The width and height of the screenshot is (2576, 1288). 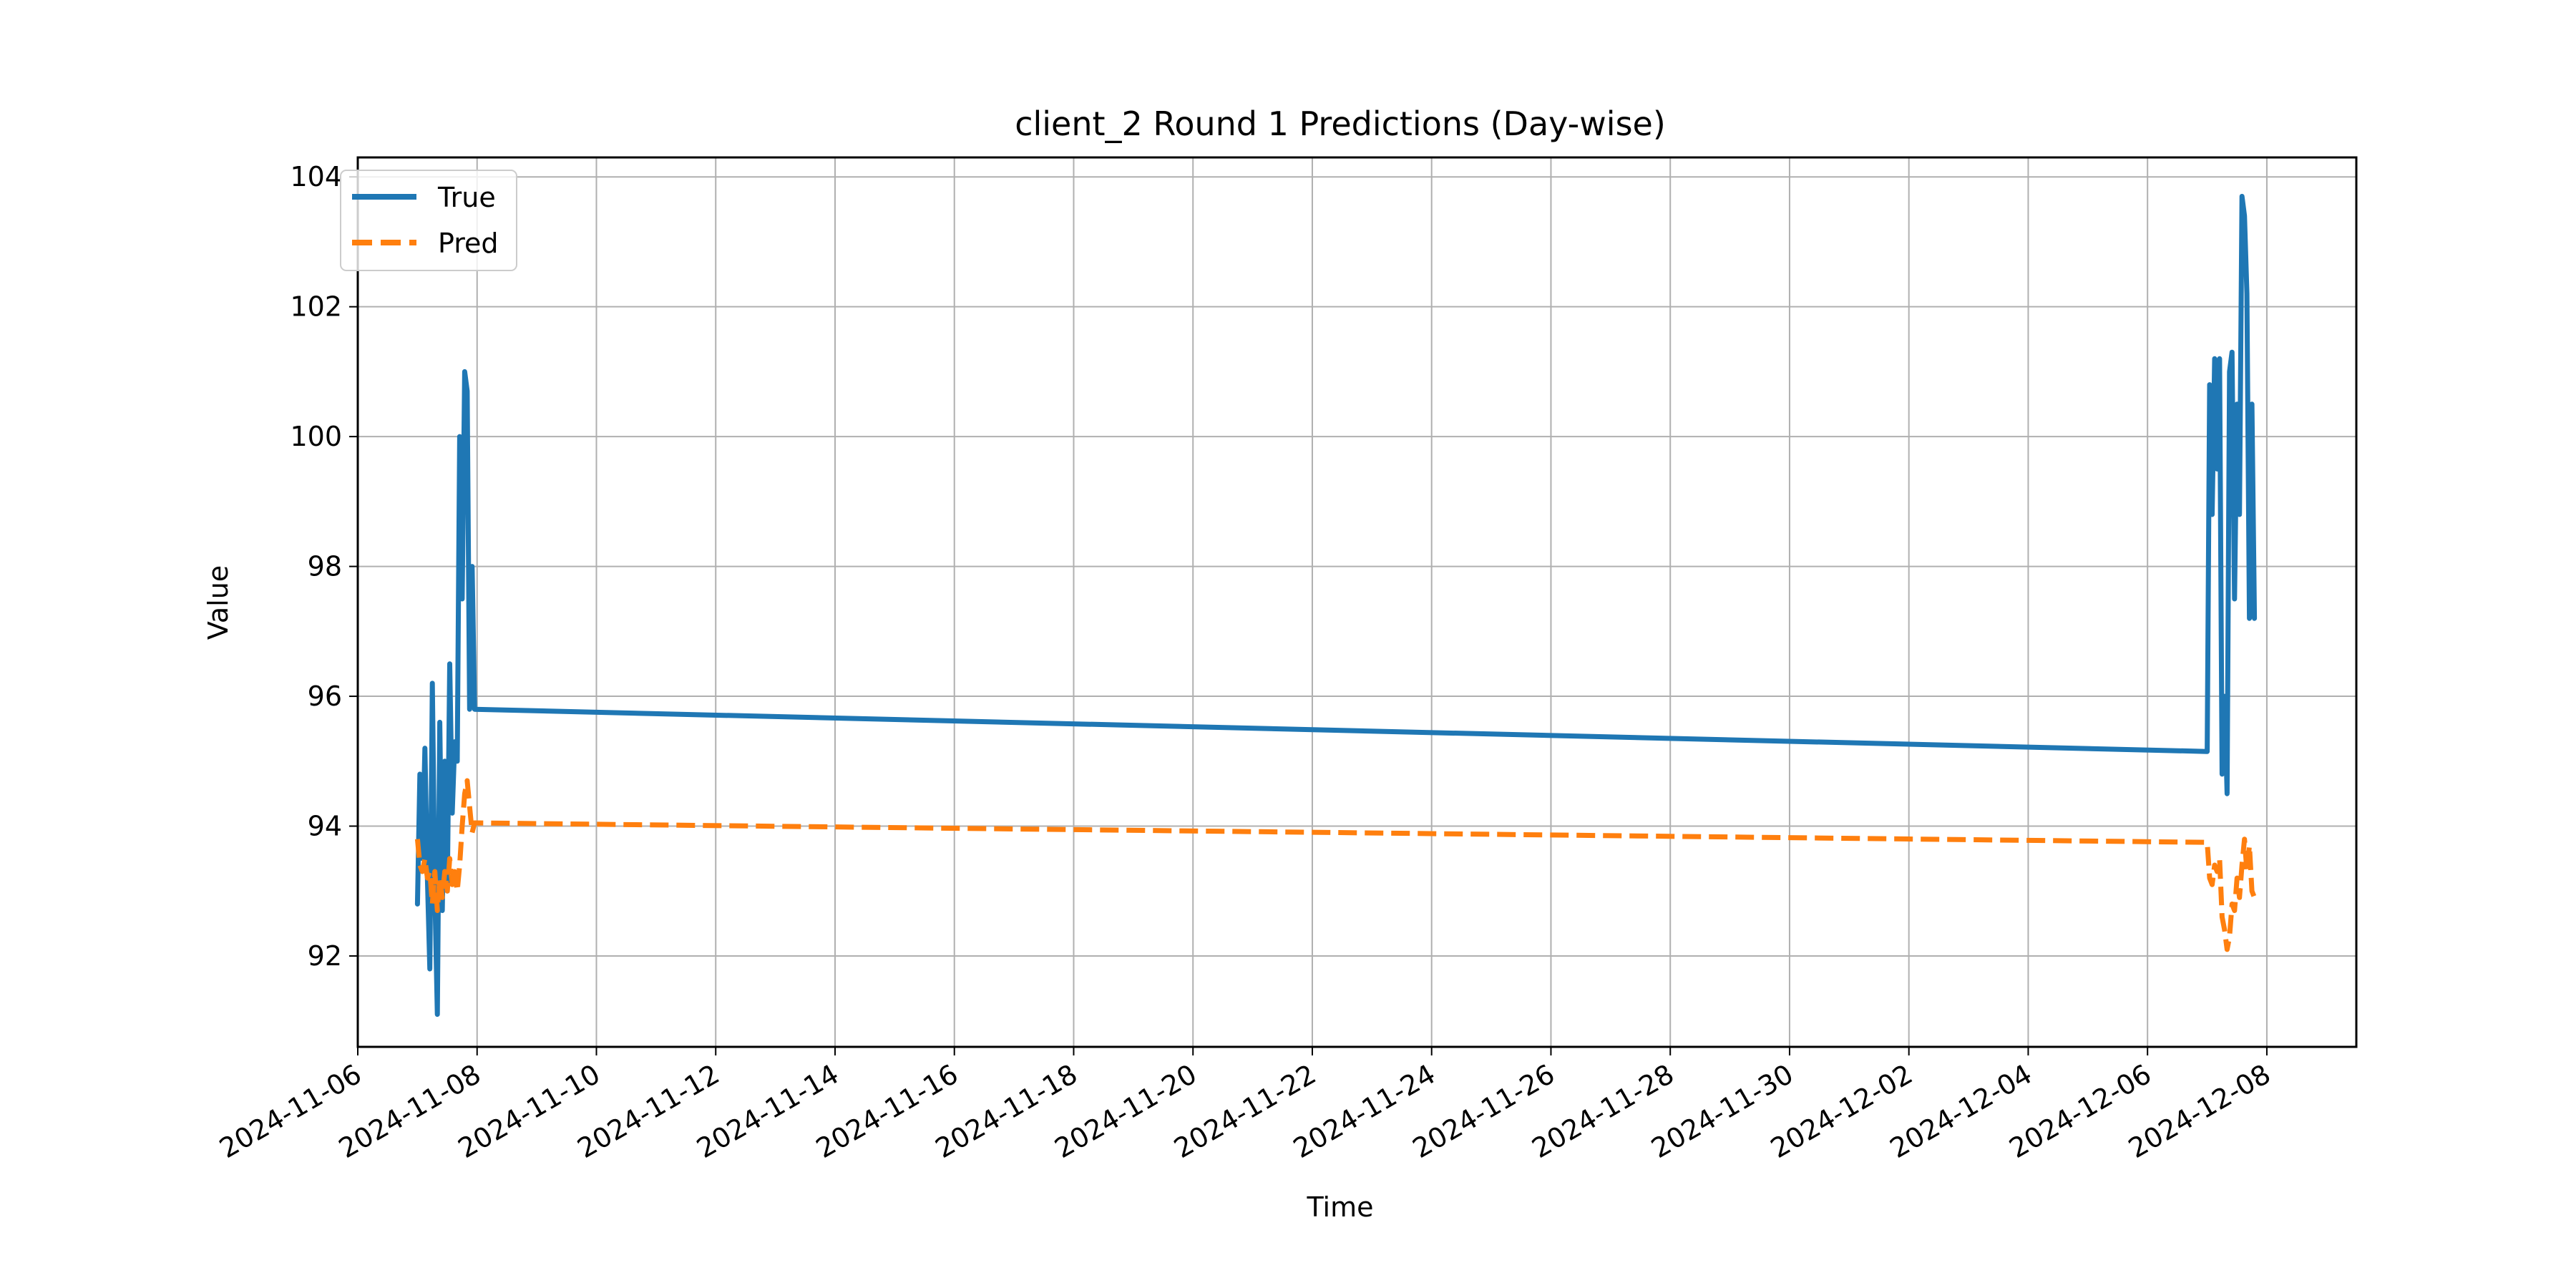 I want to click on y-axis-label: Value, so click(x=218, y=602).